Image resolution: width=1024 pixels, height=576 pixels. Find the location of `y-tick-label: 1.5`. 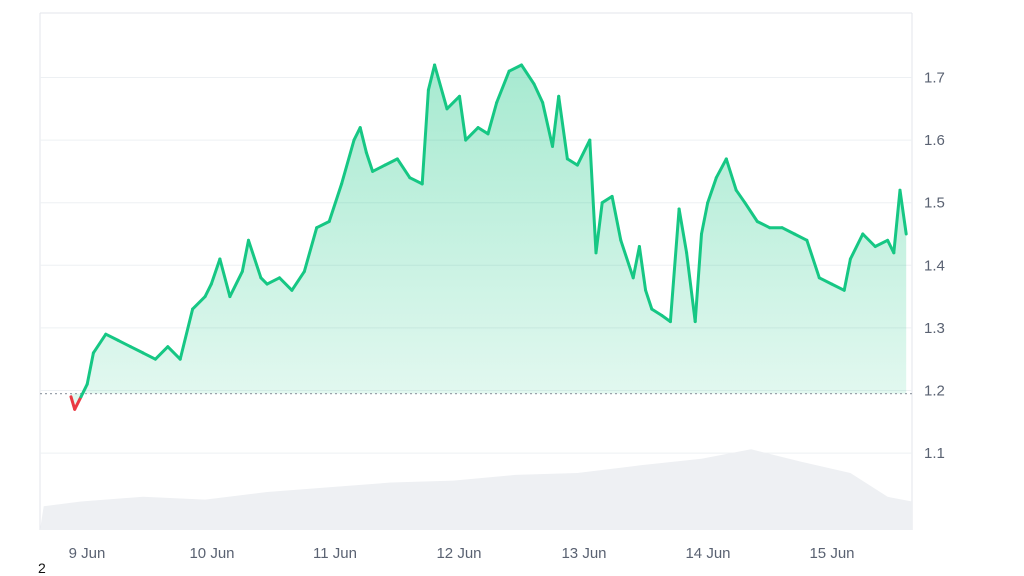

y-tick-label: 1.5 is located at coordinates (934, 203).